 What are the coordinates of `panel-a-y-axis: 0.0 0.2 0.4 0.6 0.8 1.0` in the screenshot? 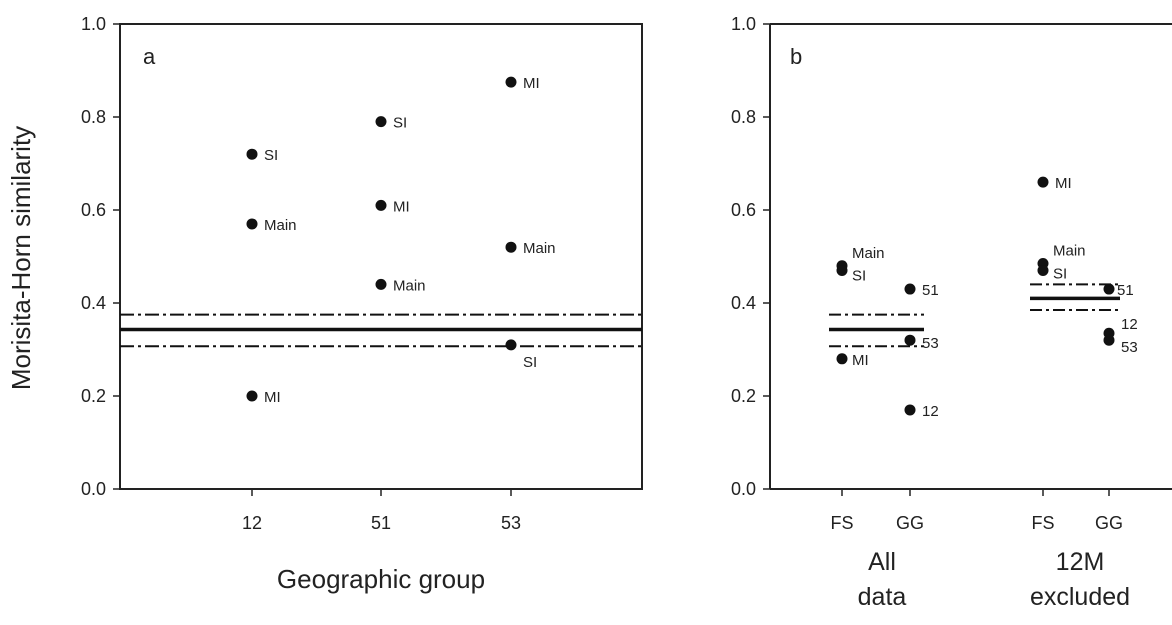 It's located at (100, 256).